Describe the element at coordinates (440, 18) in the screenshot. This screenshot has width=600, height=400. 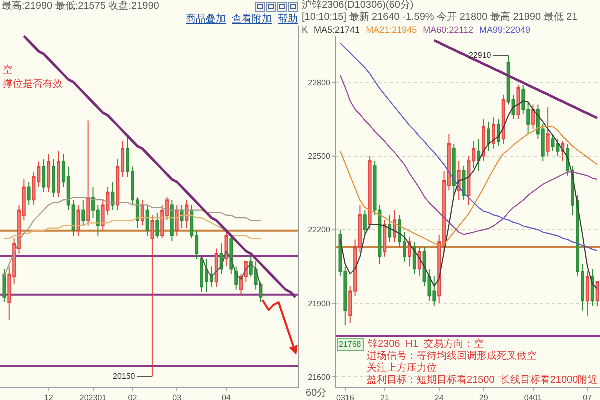
I see `text: [10:10:15] 最新 21640 -1.59% 今开 21800 最高 21990 最低 21` at that location.